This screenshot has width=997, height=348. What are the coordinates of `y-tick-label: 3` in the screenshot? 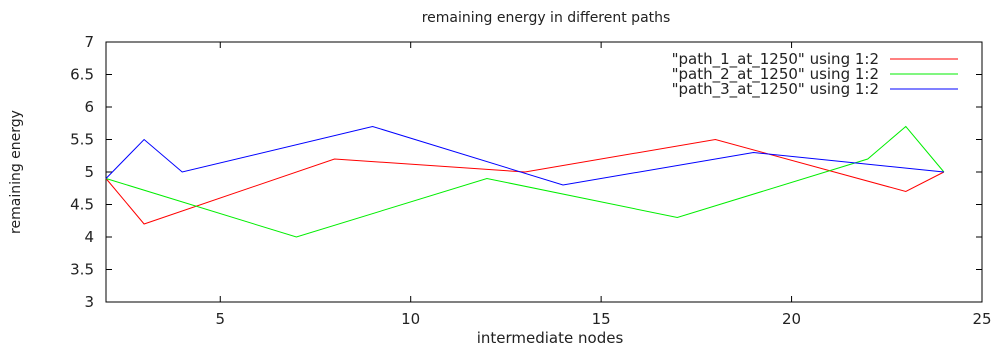 It's located at (89, 302).